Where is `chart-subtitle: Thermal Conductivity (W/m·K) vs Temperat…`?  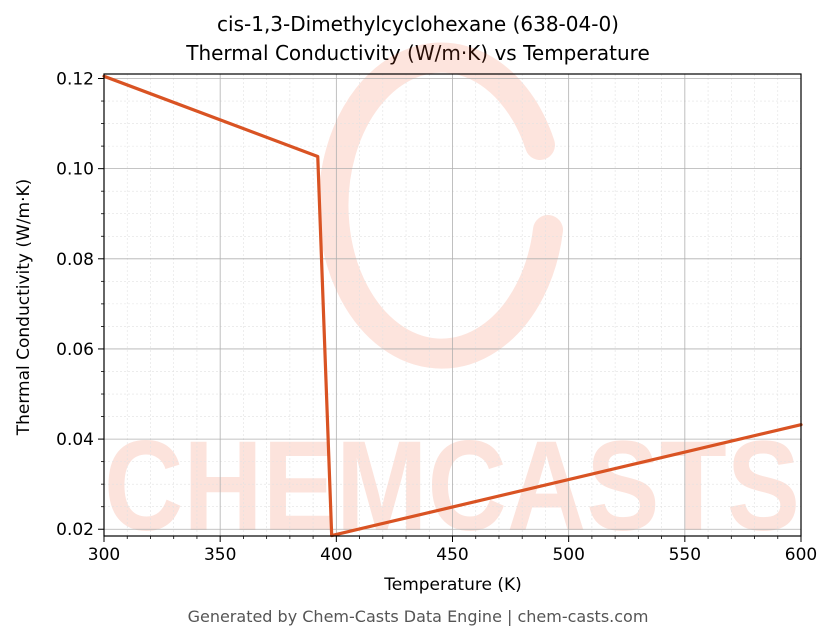
chart-subtitle: Thermal Conductivity (W/m·K) vs Temperat… is located at coordinates (418, 53).